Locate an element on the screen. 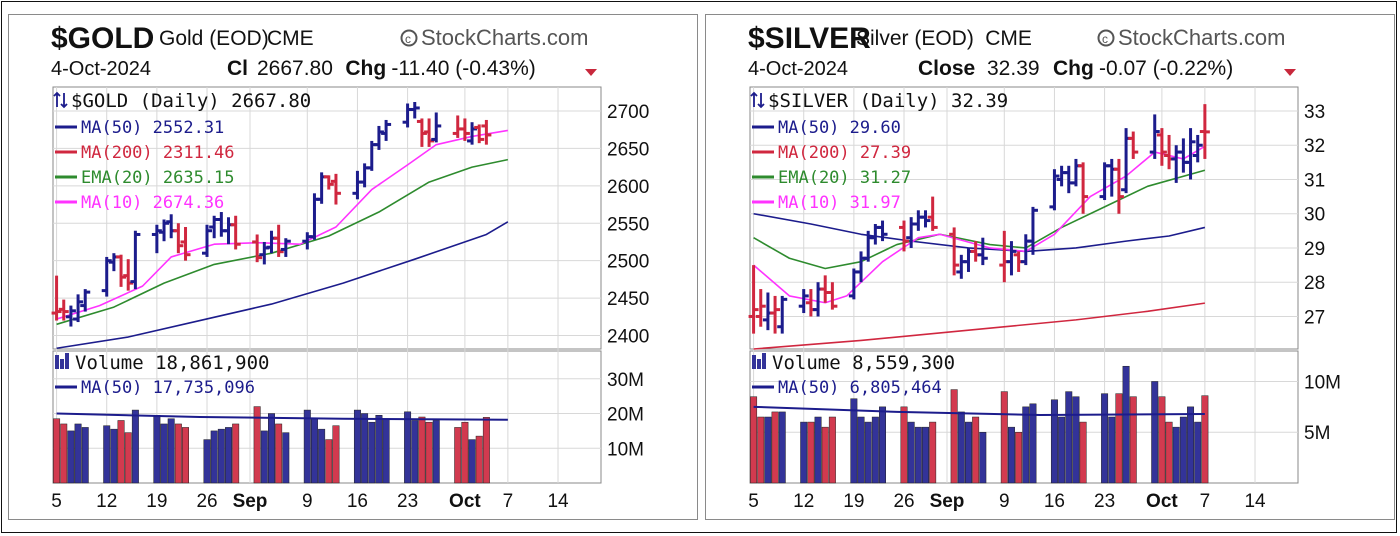 Image resolution: width=1400 pixels, height=536 pixels. volume-ma50-line is located at coordinates (282, 416).